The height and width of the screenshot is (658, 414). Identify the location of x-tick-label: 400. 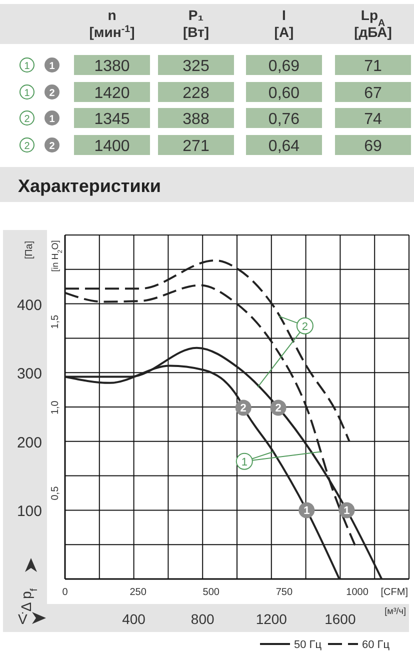
(134, 619).